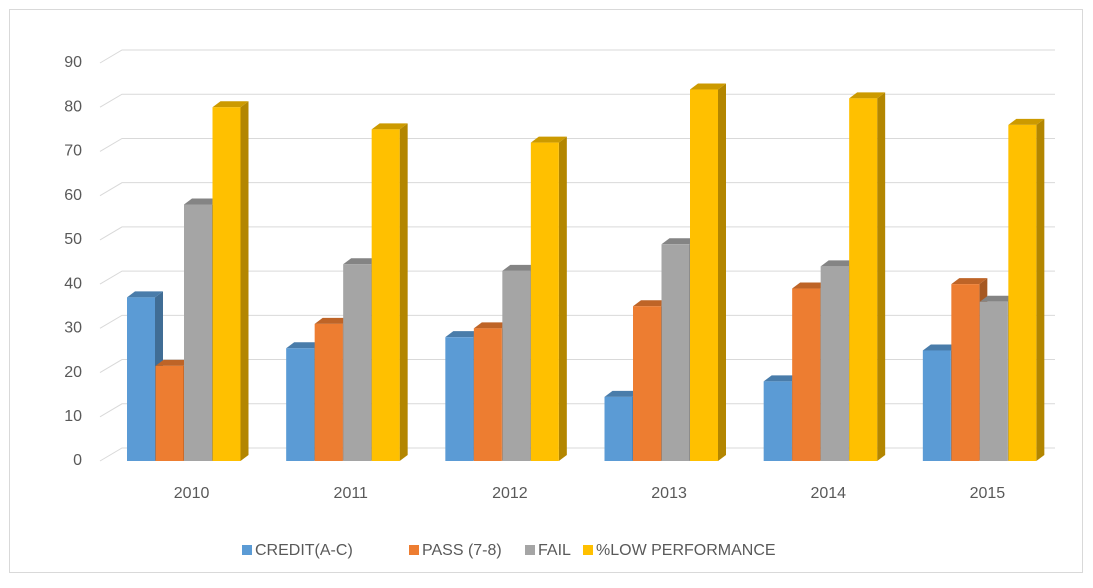 The height and width of the screenshot is (588, 1093). What do you see at coordinates (304, 550) in the screenshot?
I see `legend-label: CREDIT(A-C)` at bounding box center [304, 550].